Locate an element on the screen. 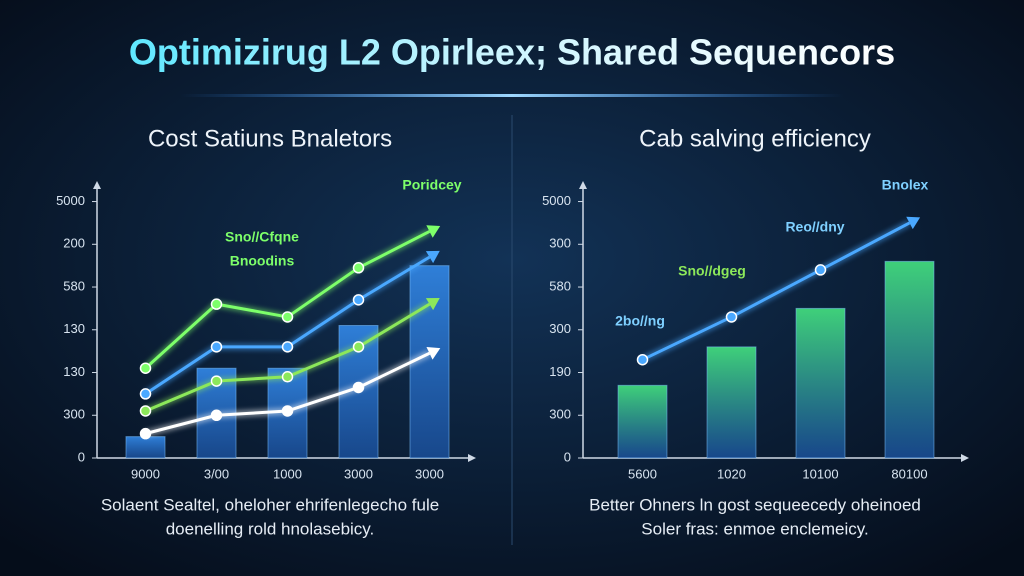  caption: Soler fras: enmoe enclemeicy. is located at coordinates (754, 528).